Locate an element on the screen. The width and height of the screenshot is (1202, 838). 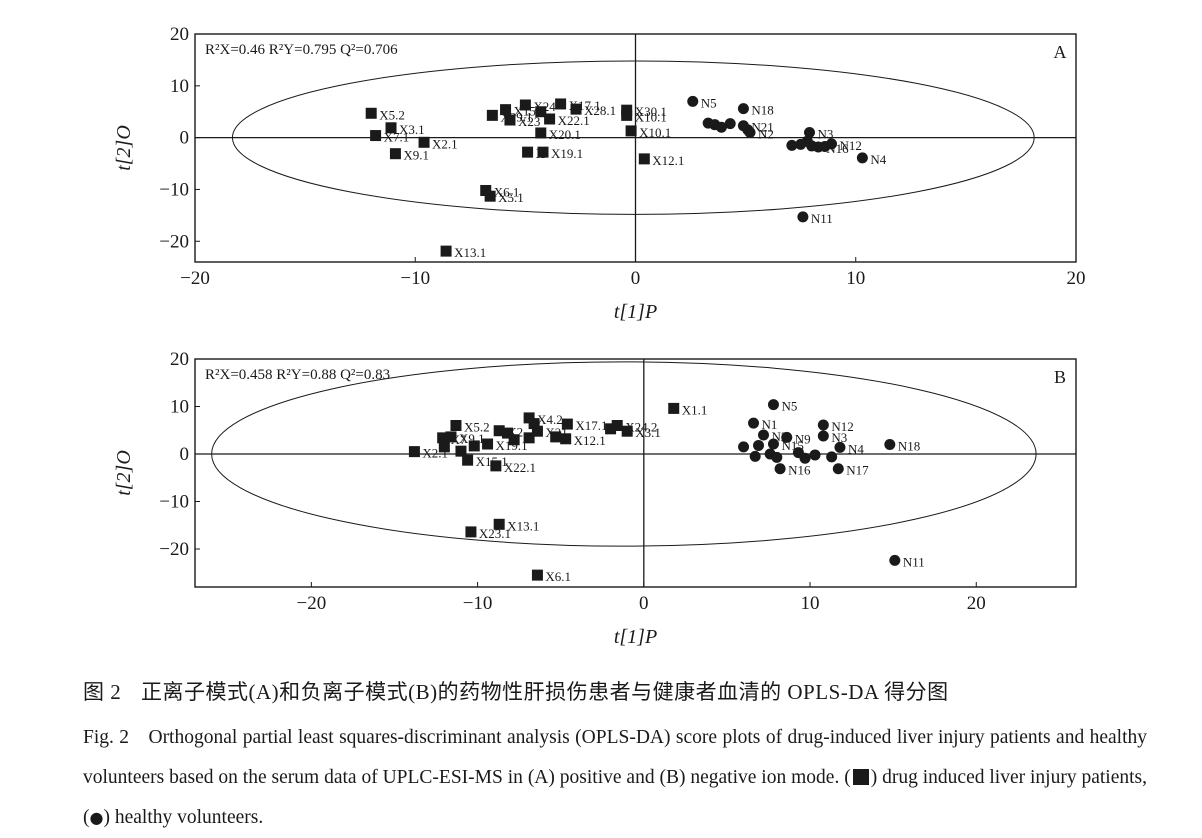
y-tick-label: −20 is located at coordinates (174, 549).